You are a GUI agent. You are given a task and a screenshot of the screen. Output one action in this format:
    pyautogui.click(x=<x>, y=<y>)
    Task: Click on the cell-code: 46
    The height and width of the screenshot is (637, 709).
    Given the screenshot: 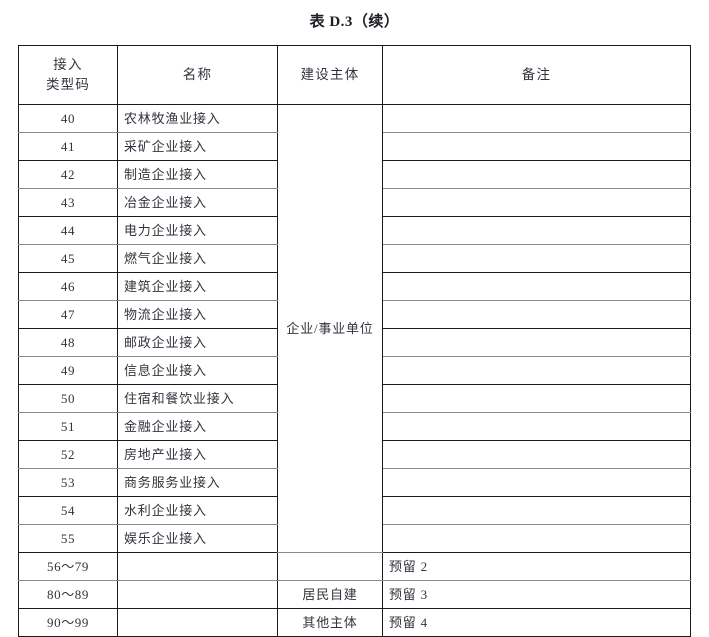 What is the action you would take?
    pyautogui.click(x=68, y=286)
    